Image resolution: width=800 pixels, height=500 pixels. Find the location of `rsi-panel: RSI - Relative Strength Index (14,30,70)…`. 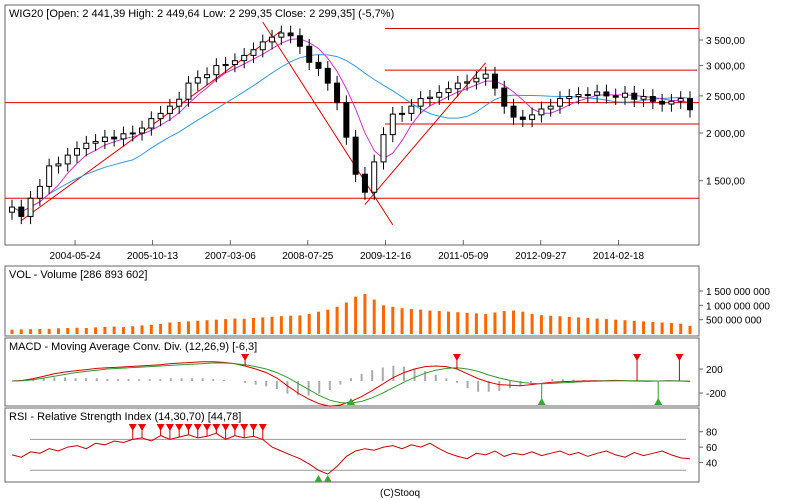

rsi-panel: RSI - Relative Strength Index (14,30,70)… is located at coordinates (361, 445).